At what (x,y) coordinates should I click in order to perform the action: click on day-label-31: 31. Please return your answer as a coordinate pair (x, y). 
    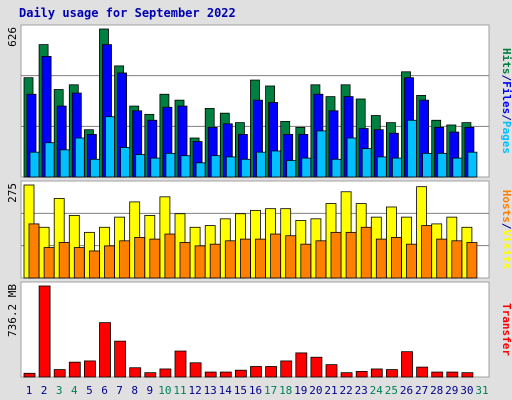
    Looking at the image, I should click on (481, 390).